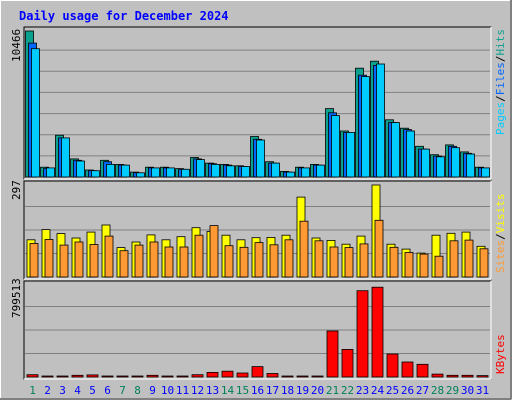 Image resolution: width=512 pixels, height=400 pixels. What do you see at coordinates (16, 298) in the screenshot?
I see `kbytes-panel-max-label: 799513` at bounding box center [16, 298].